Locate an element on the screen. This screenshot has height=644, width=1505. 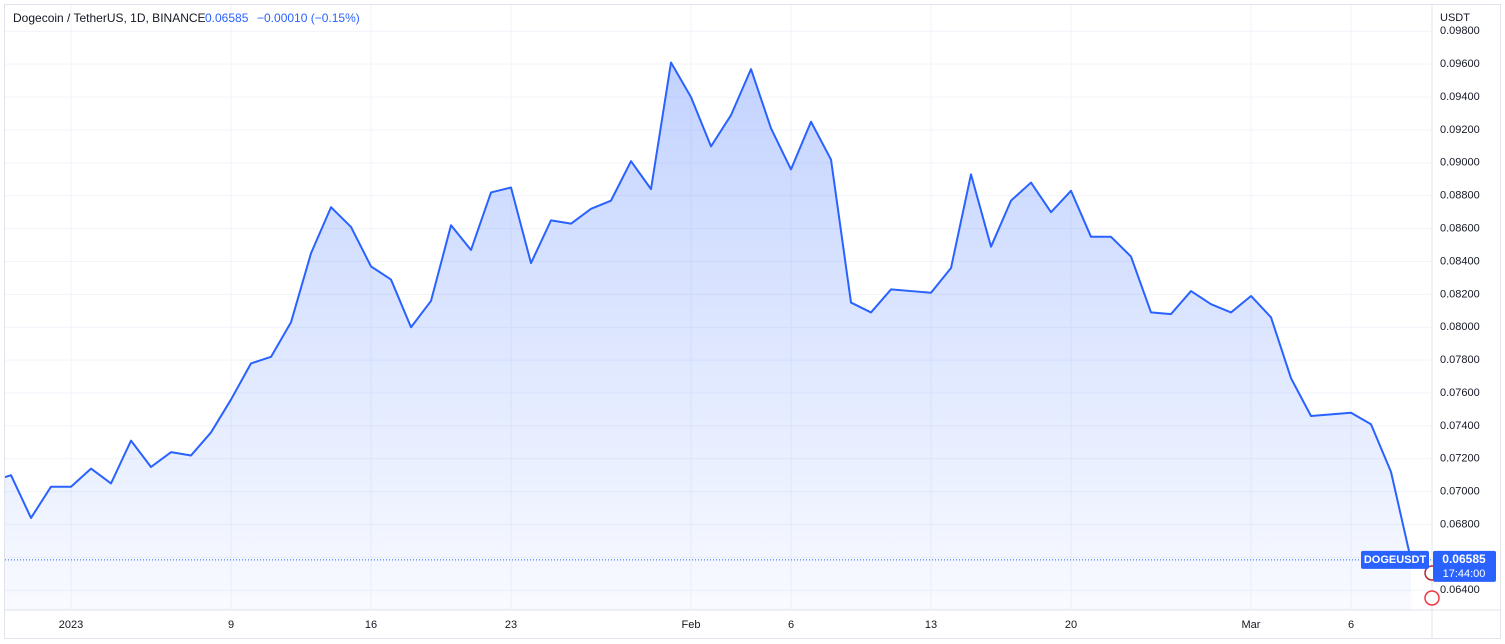
symbol-tag is located at coordinates (1395, 559).